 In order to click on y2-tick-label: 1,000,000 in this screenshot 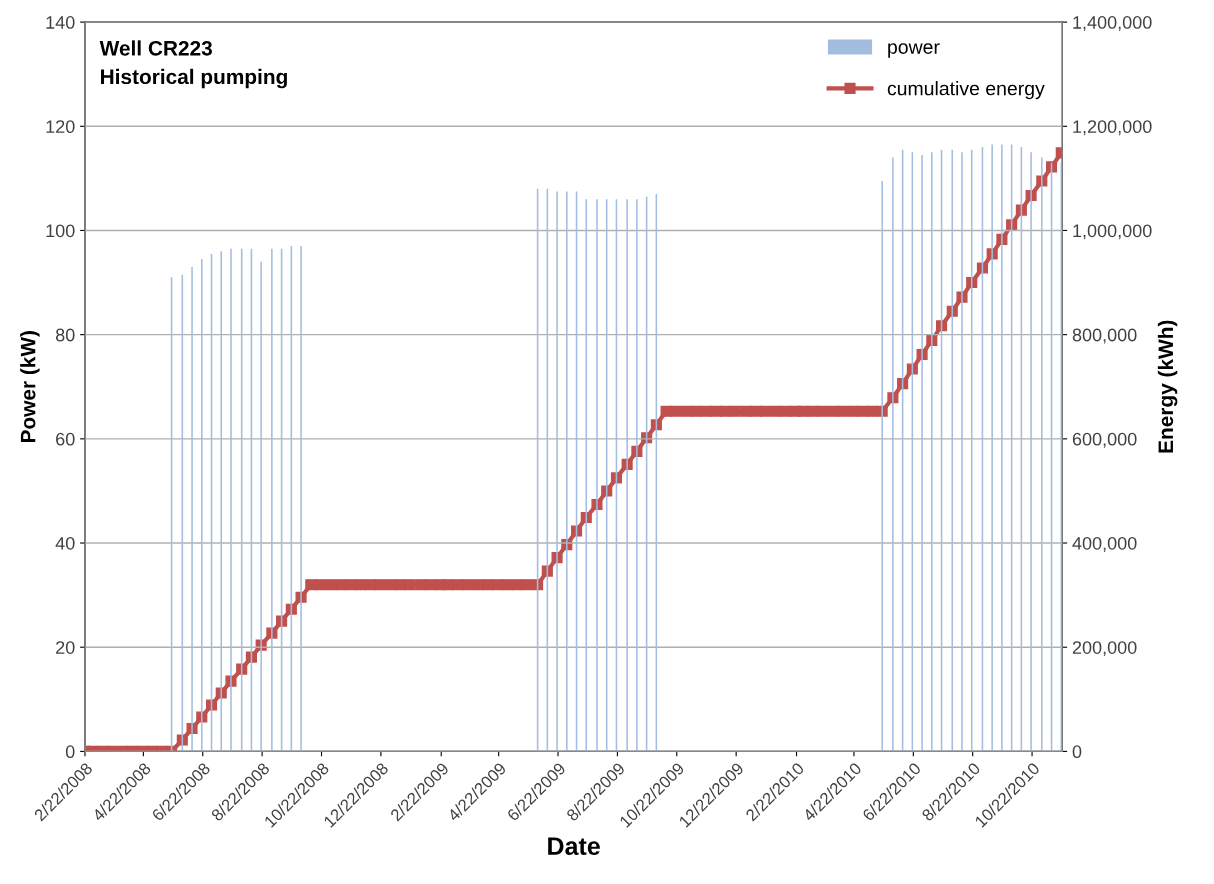, I will do `click(1112, 232)`.